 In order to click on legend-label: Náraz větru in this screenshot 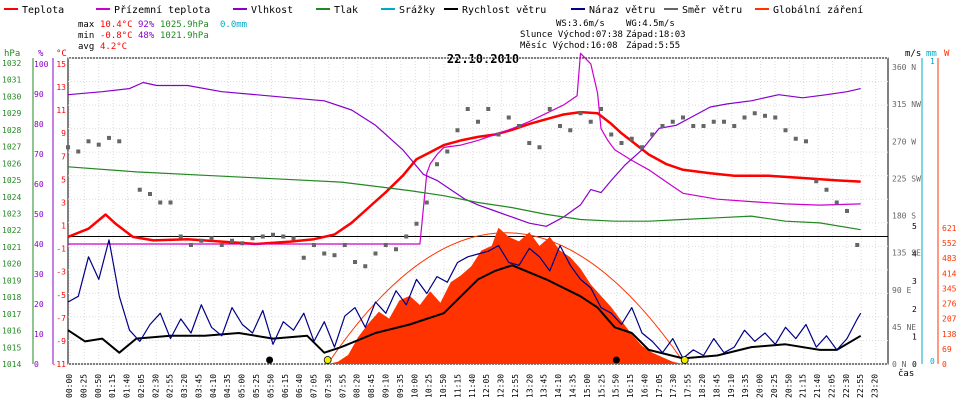, I will do `click(622, 10)`.